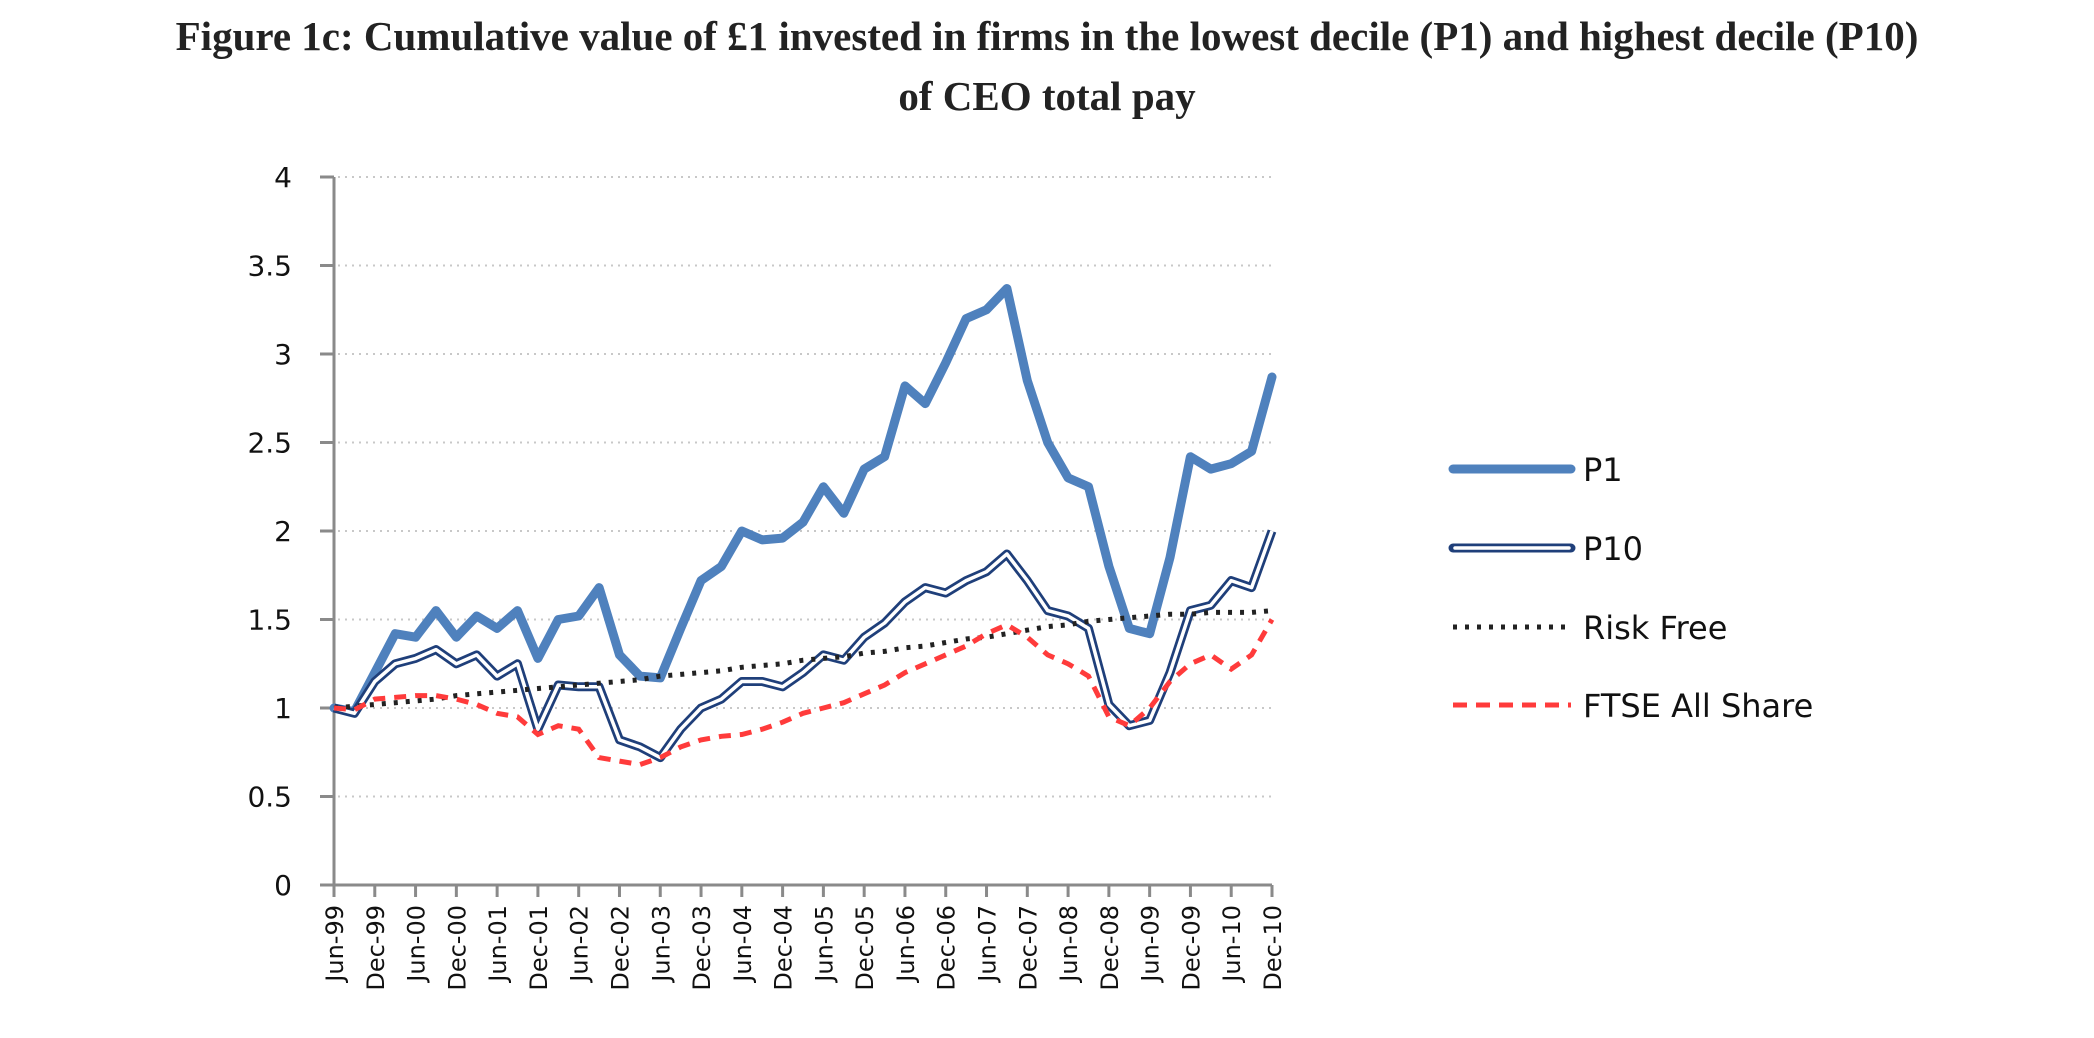 This screenshot has height=1038, width=2094. What do you see at coordinates (269, 797) in the screenshot?
I see `y-tick-label: 0.5` at bounding box center [269, 797].